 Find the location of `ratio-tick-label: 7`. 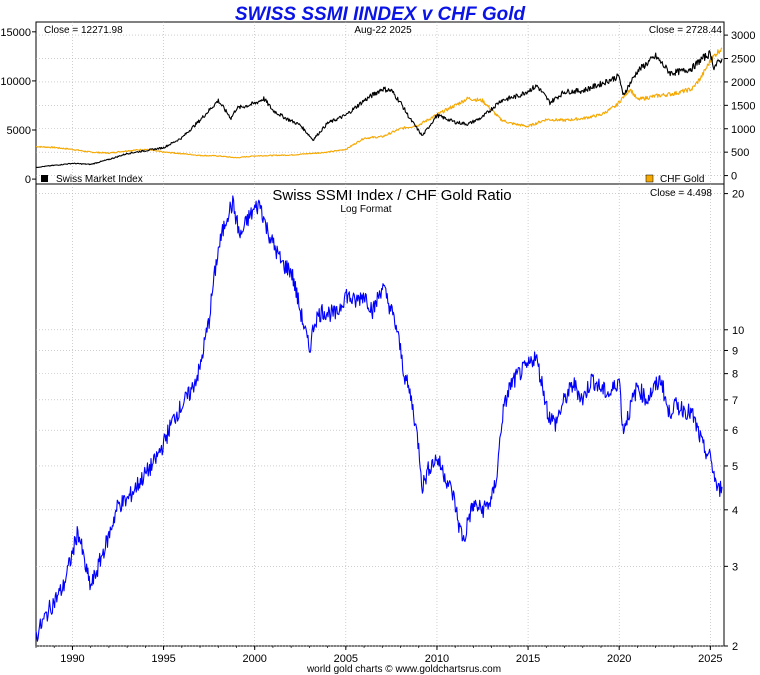

ratio-tick-label: 7 is located at coordinates (735, 401).